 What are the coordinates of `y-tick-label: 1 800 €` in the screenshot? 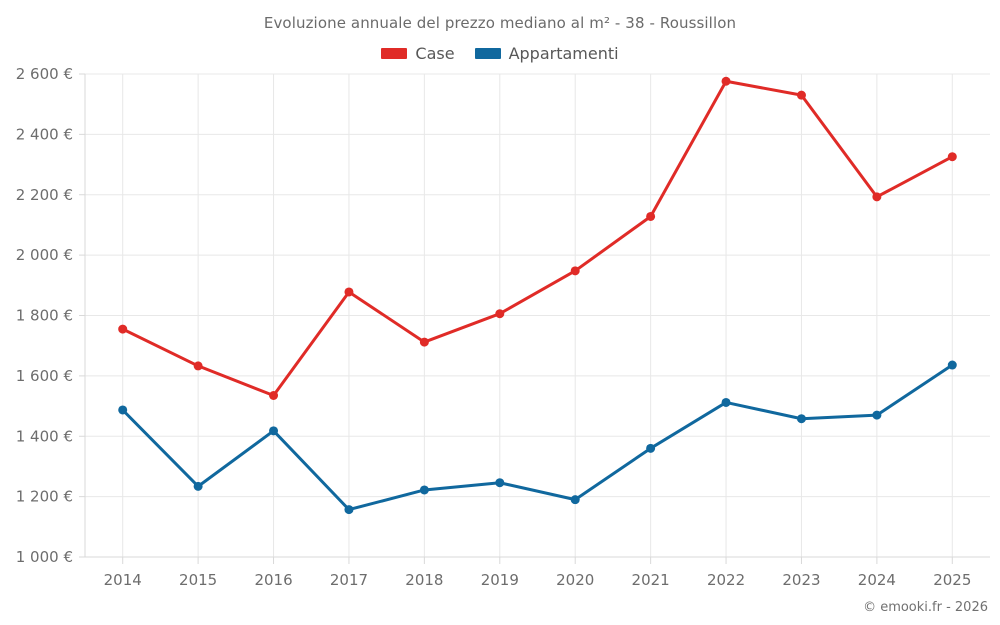 It's located at (44, 316).